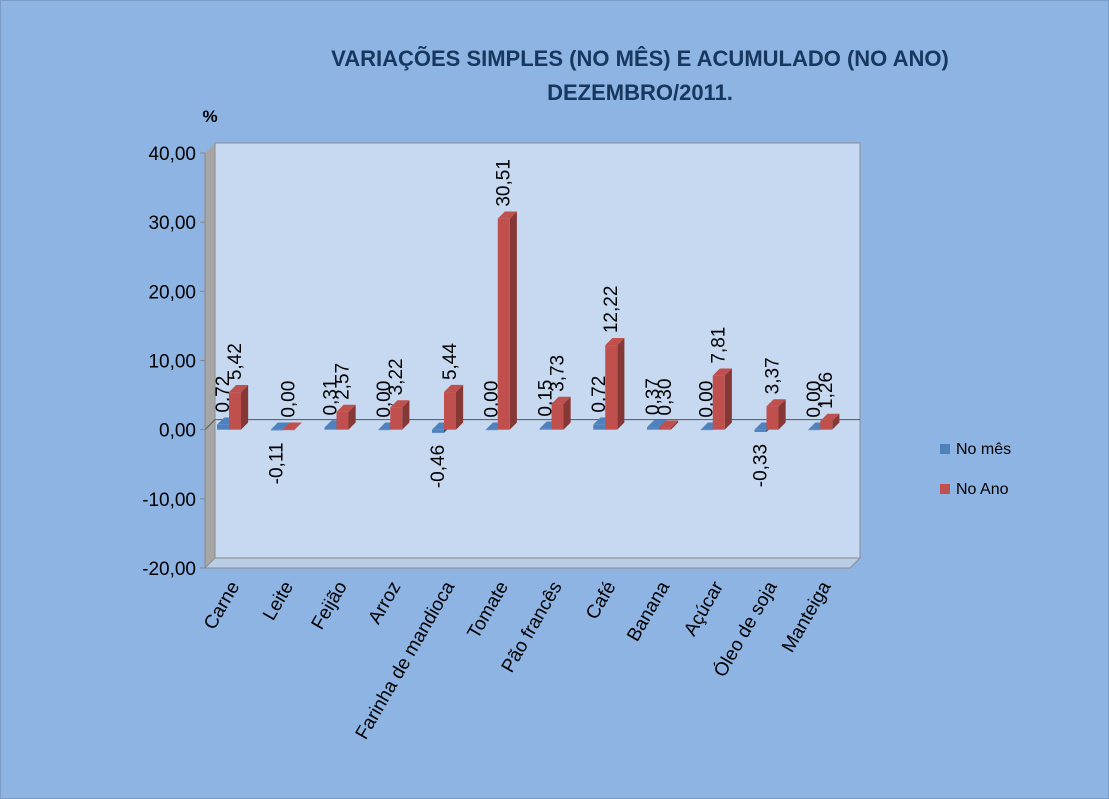 This screenshot has height=799, width=1109. What do you see at coordinates (169, 569) in the screenshot?
I see `y-tick-label: -20,00` at bounding box center [169, 569].